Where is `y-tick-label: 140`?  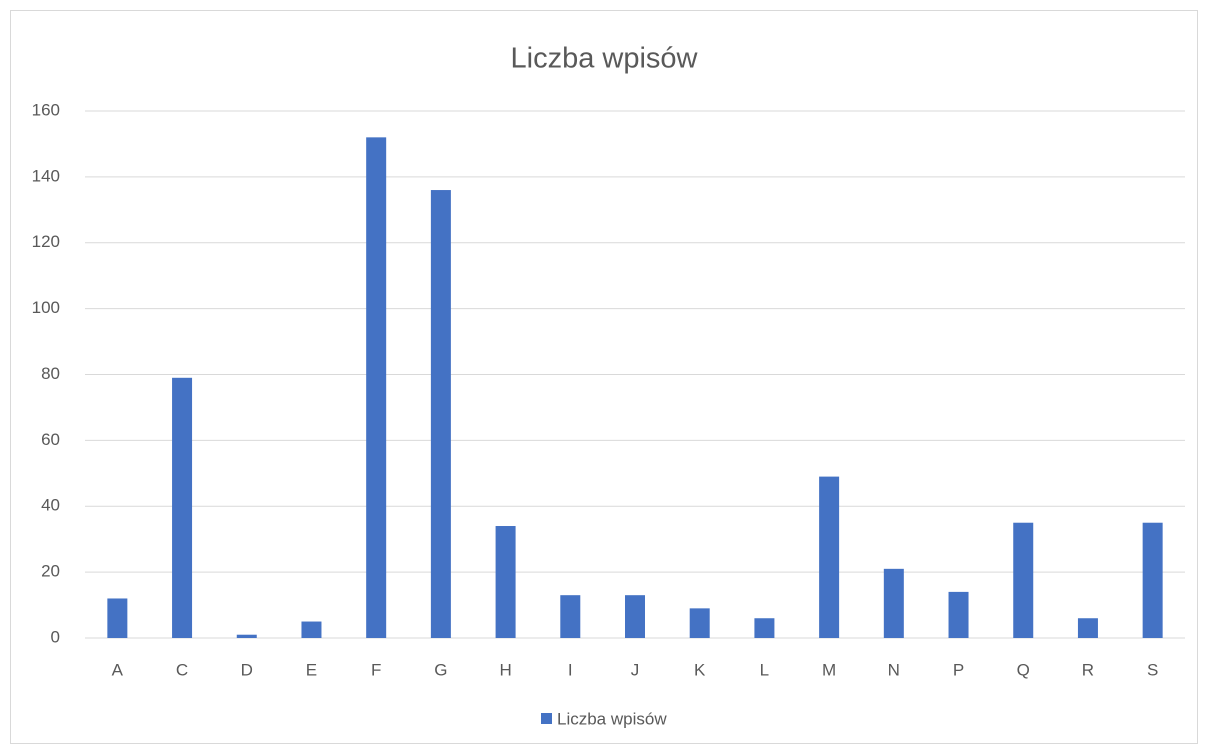
y-tick-label: 140 is located at coordinates (46, 175).